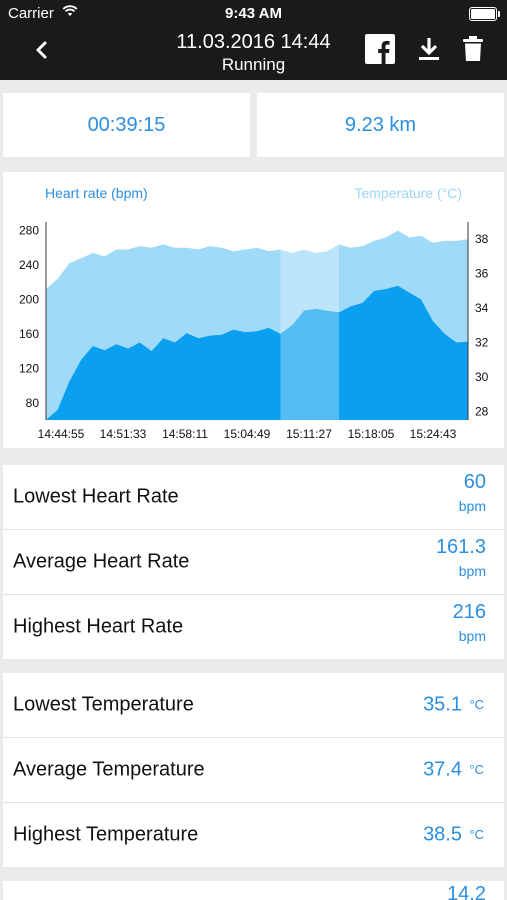 The height and width of the screenshot is (900, 507). What do you see at coordinates (253, 497) in the screenshot?
I see `lowest-heart-rate-row: Lowest Heart Rate 60 bpm` at bounding box center [253, 497].